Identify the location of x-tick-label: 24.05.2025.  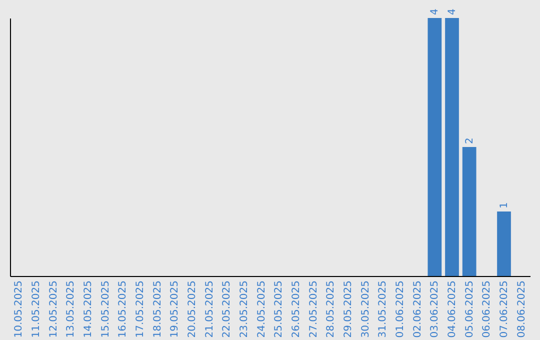
(262, 309).